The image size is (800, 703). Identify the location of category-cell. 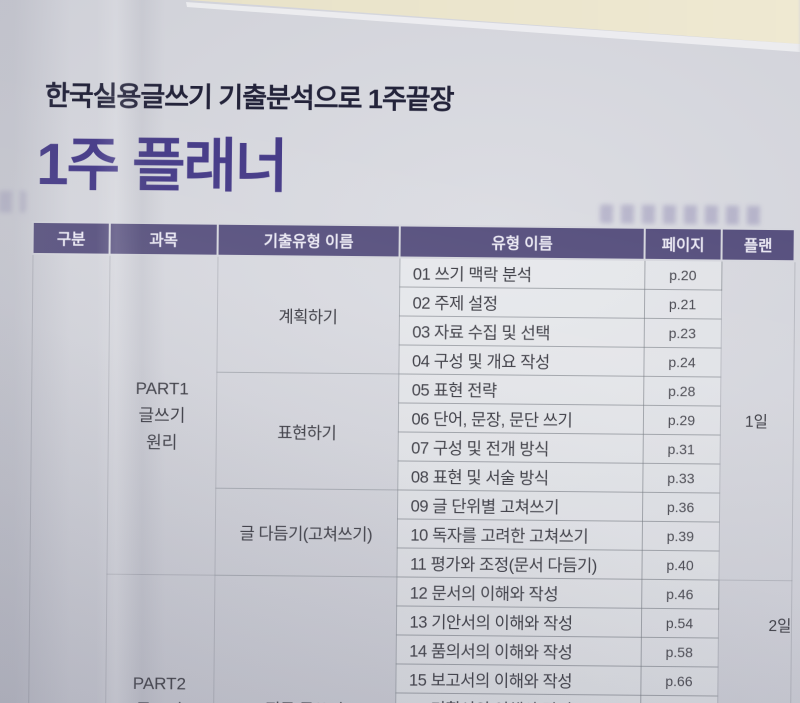
(68, 478).